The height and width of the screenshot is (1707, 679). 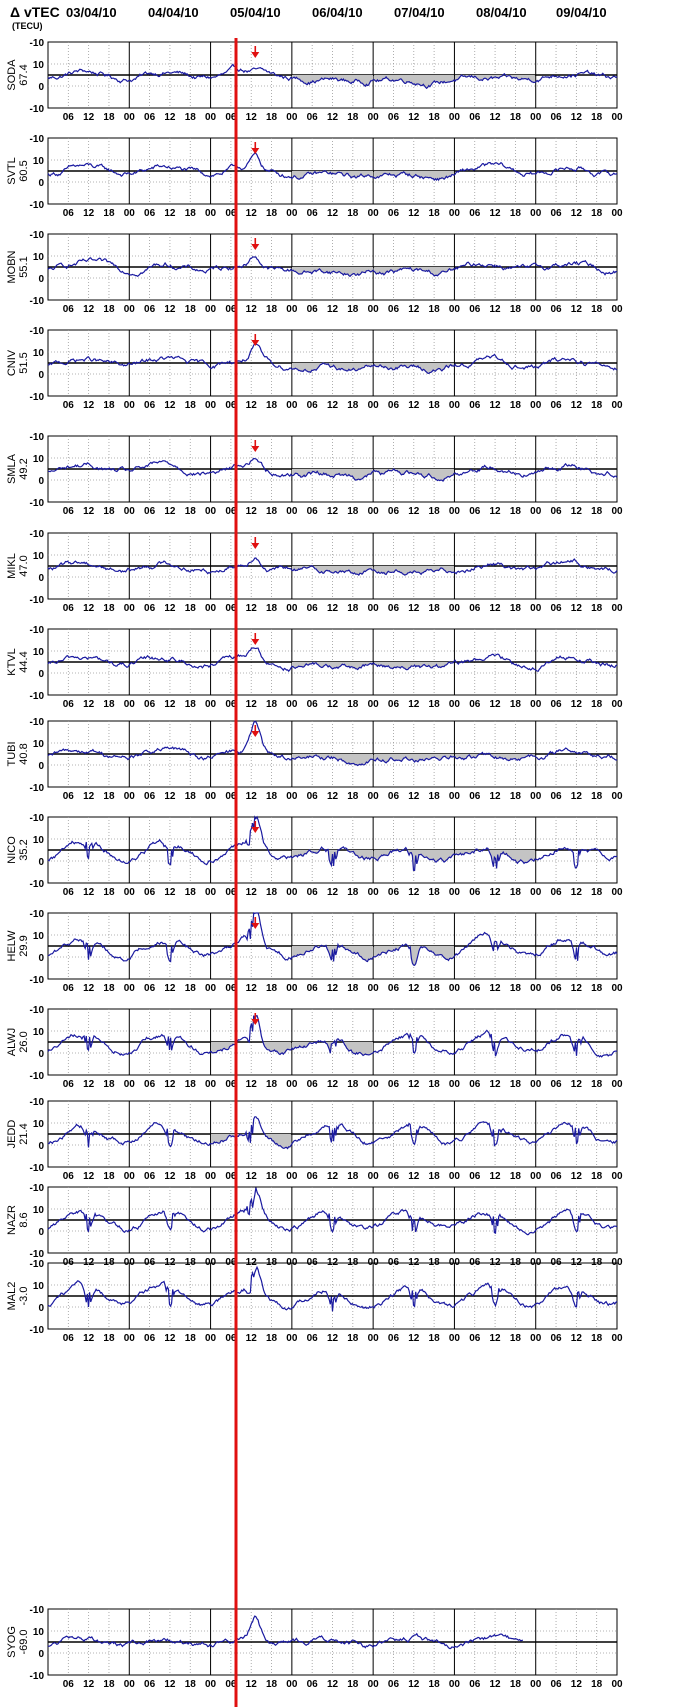 I want to click on station-latitude: 35.2, so click(x=24, y=849).